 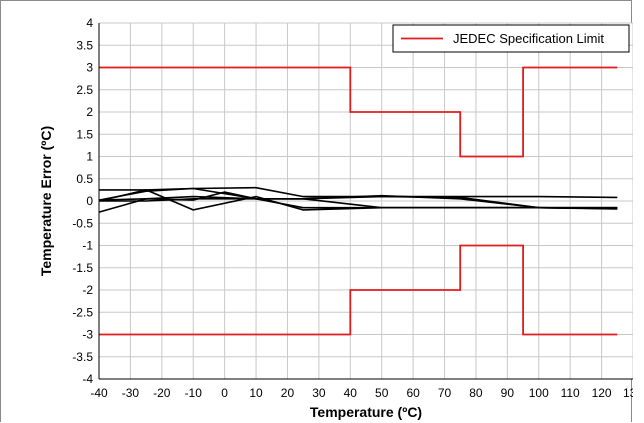 What do you see at coordinates (82, 268) in the screenshot?
I see `y-tick-label: -1.5` at bounding box center [82, 268].